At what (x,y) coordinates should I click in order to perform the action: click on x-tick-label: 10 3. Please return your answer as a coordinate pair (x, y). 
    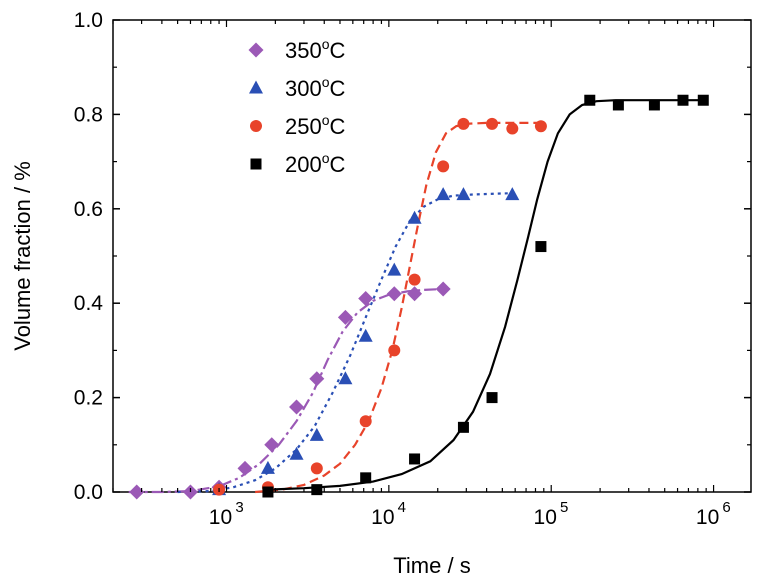
    Looking at the image, I should click on (226, 514).